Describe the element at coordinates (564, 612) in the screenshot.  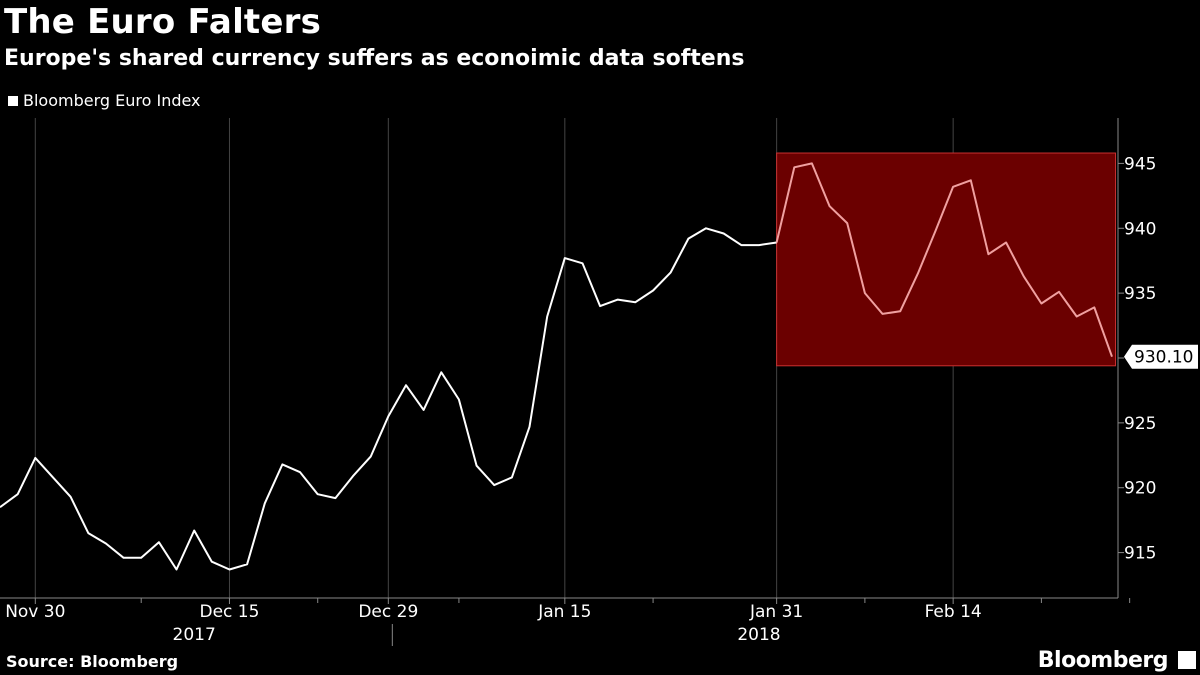
I see `x-tick-label: Jan 15` at that location.